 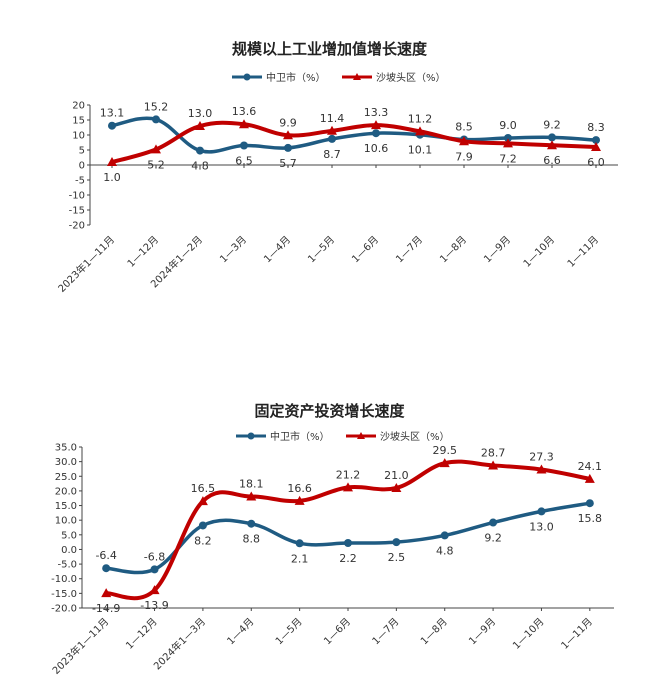 I want to click on data-label: 28.7, so click(x=493, y=452).